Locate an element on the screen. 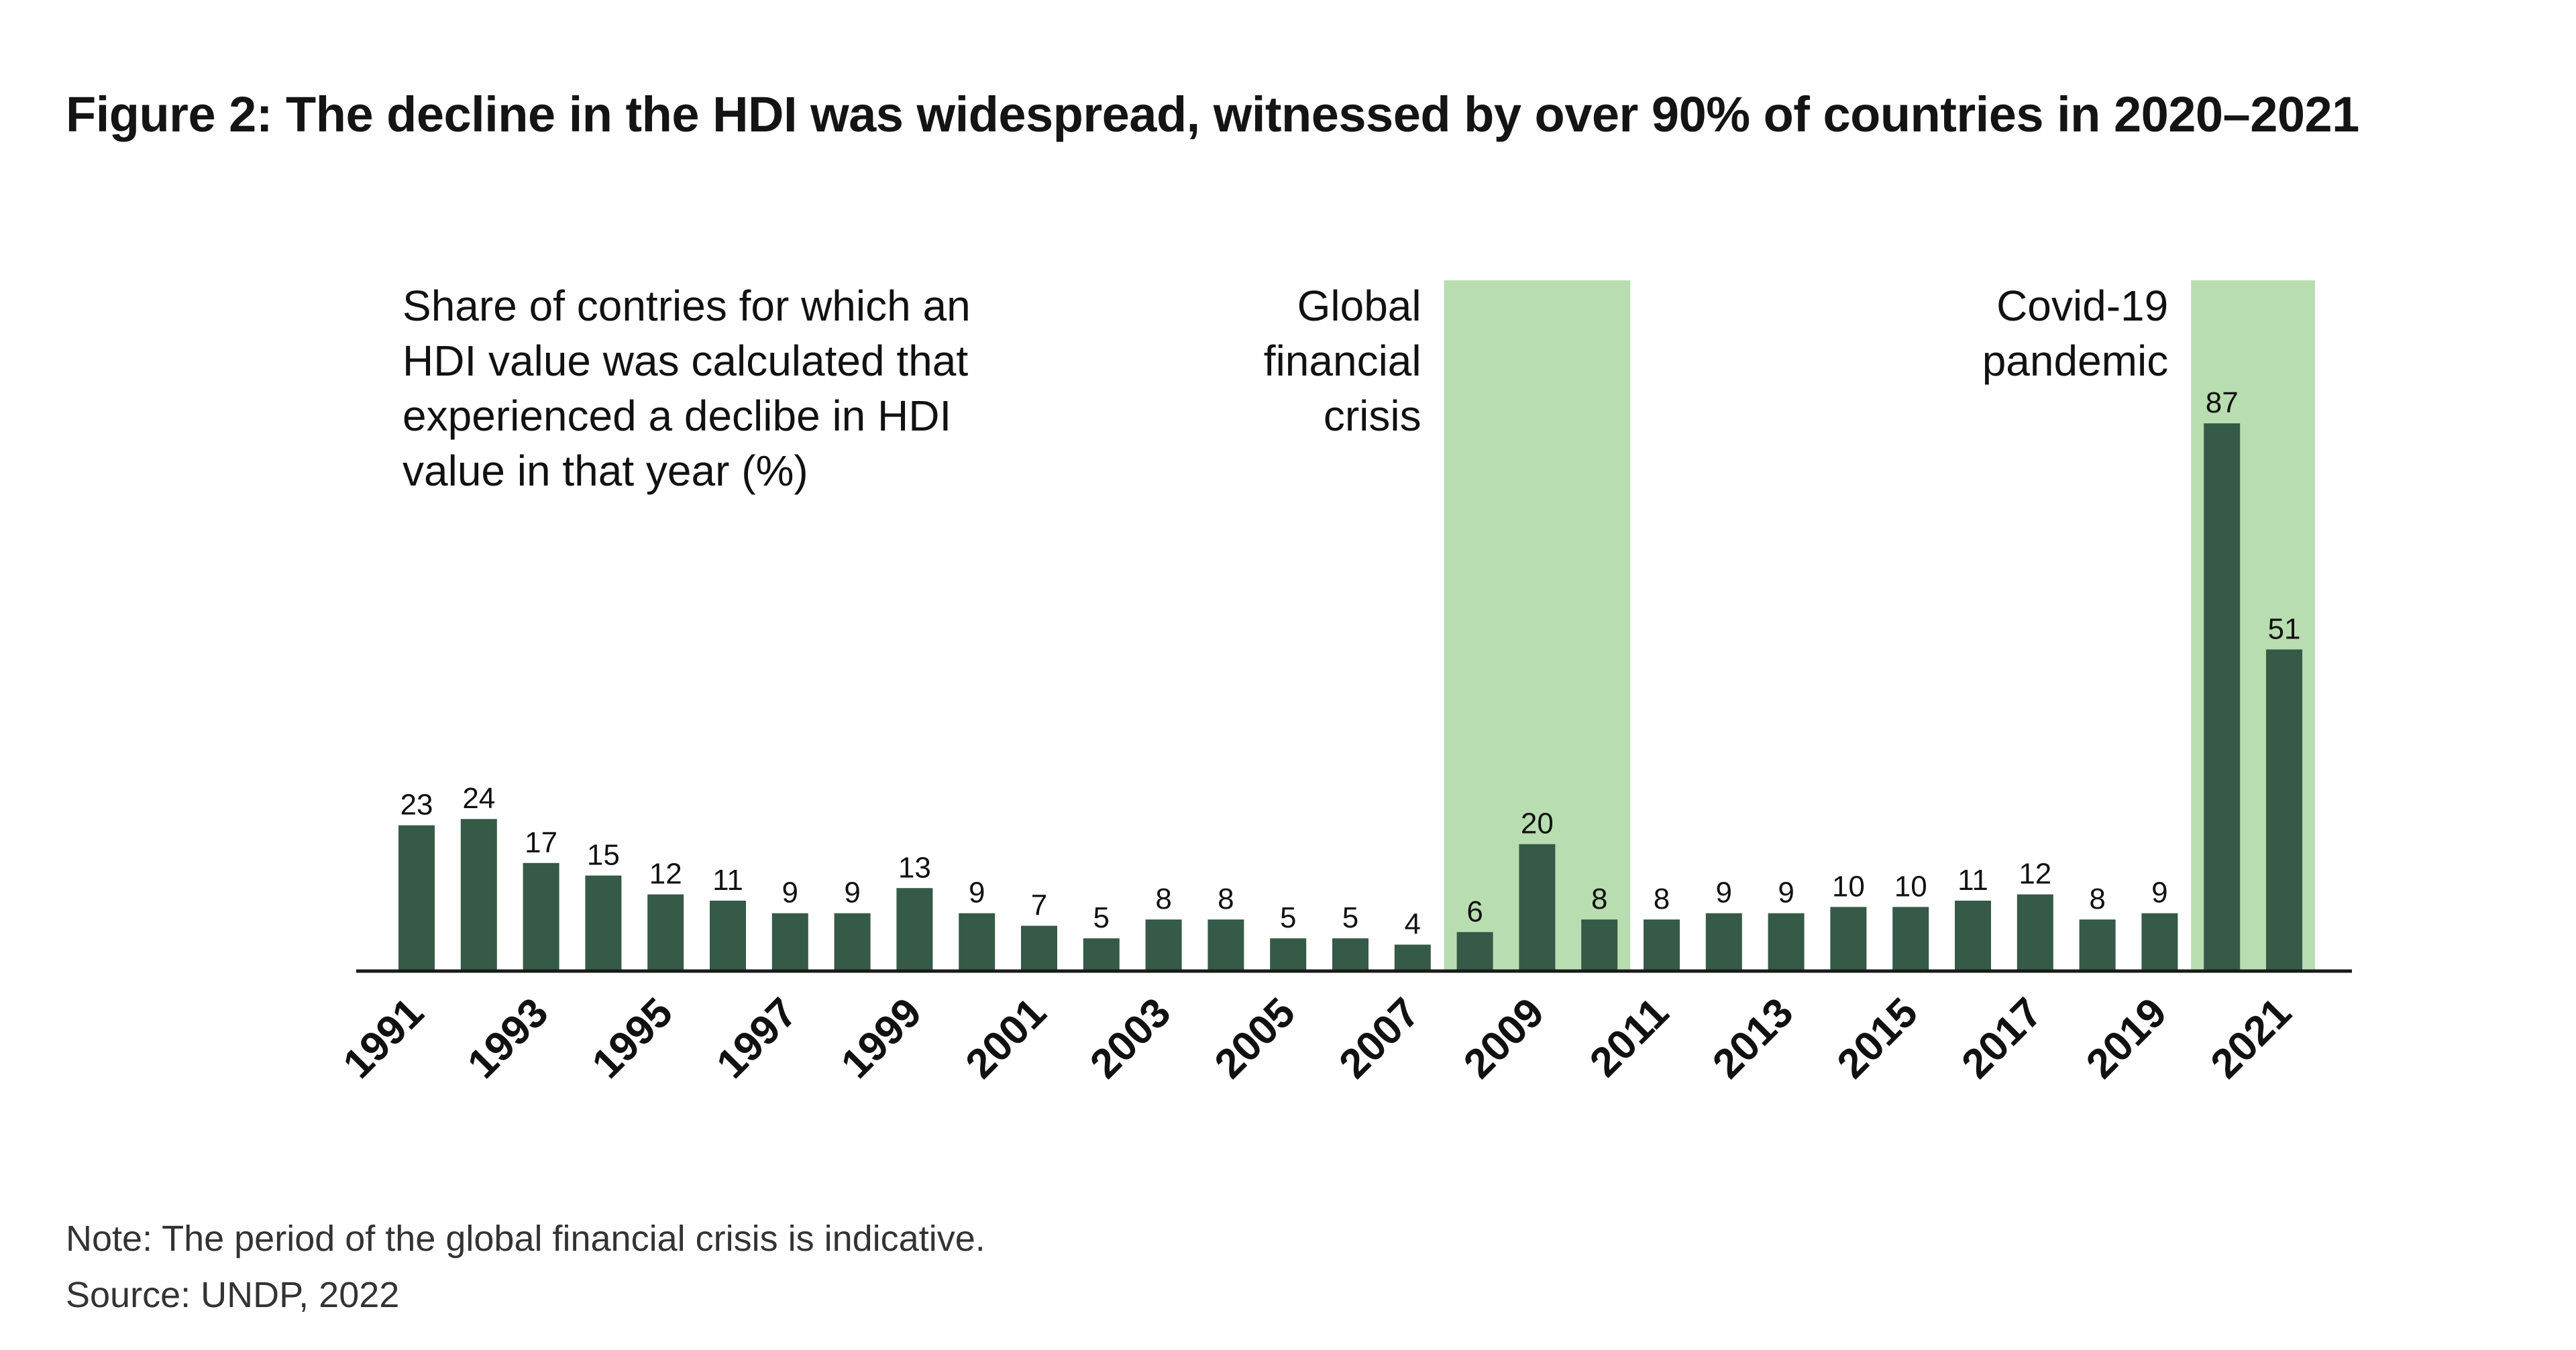 Image resolution: width=2576 pixels, height=1350 pixels. tick-label-1995: 1995 is located at coordinates (633, 1038).